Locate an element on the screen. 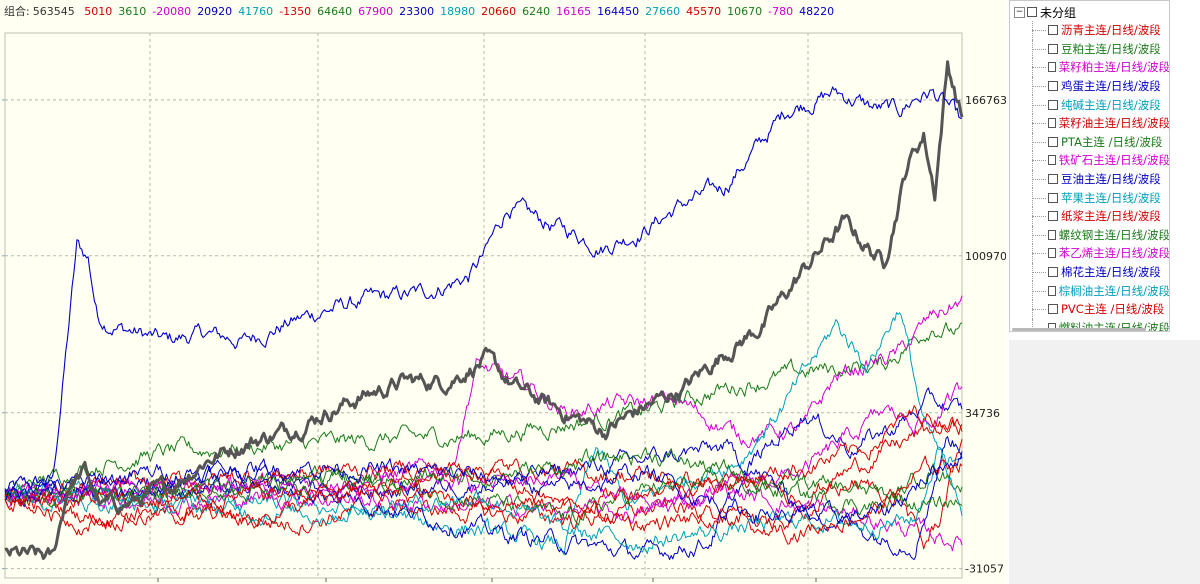  summary-value: 45570 is located at coordinates (704, 11).